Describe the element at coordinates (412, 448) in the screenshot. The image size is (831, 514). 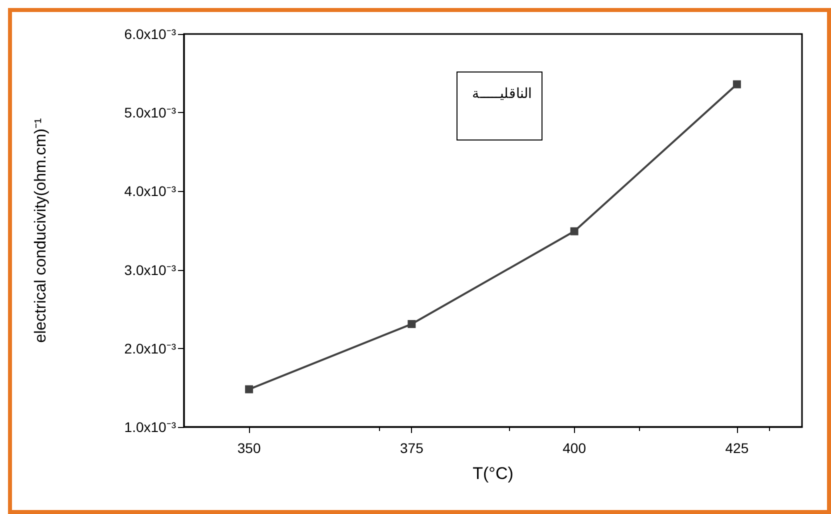
I see `x-tick-label: 375` at that location.